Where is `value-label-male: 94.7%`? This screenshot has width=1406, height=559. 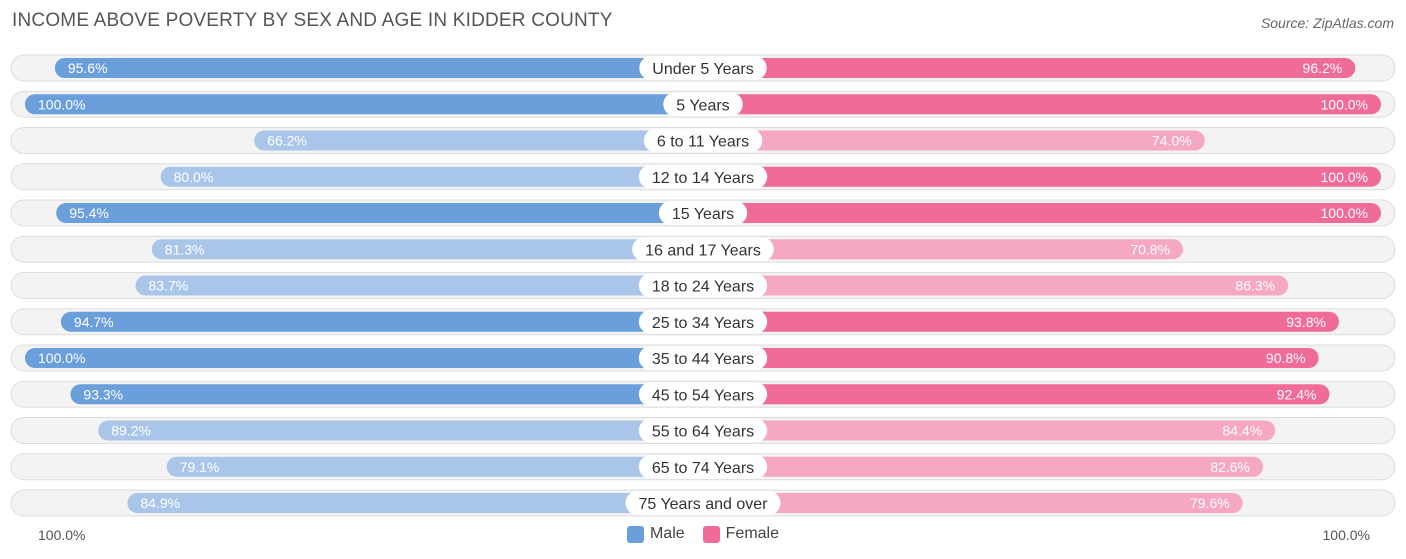 value-label-male: 94.7% is located at coordinates (94, 322).